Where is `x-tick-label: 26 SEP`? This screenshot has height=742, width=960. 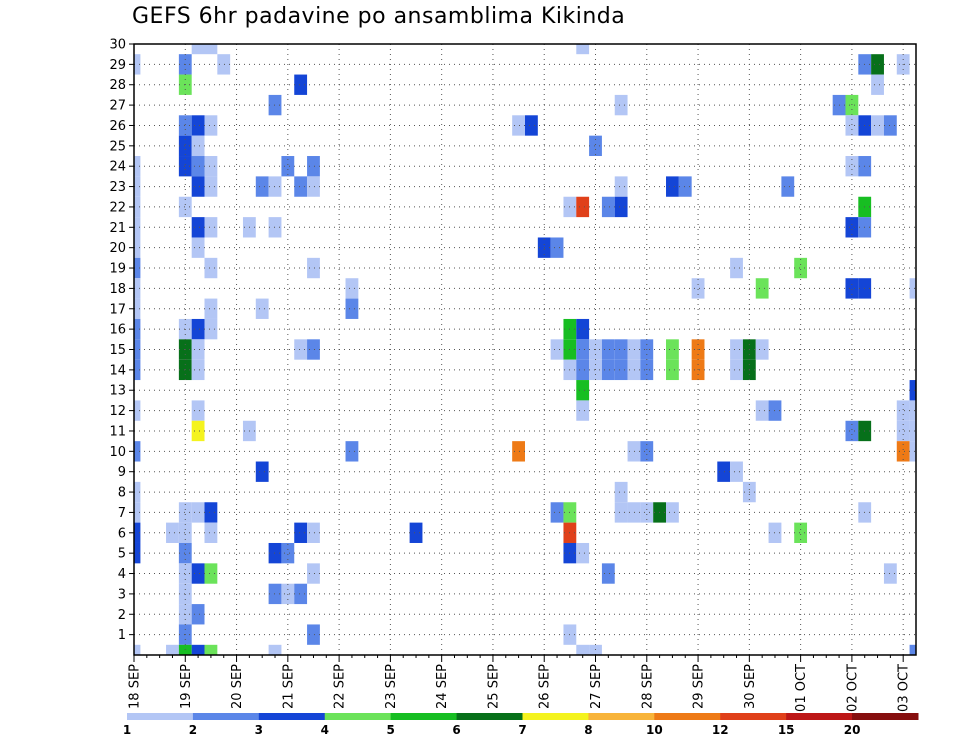
x-tick-label: 26 SEP is located at coordinates (545, 686).